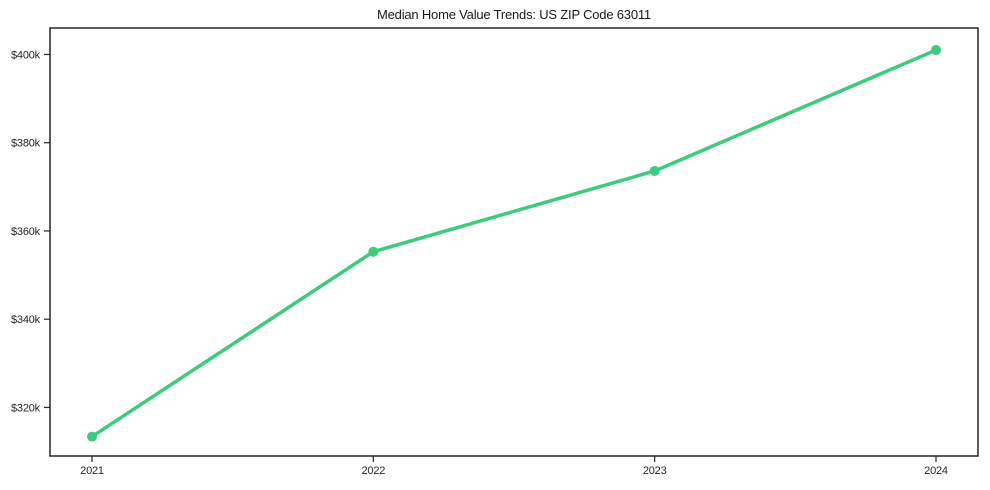  What do you see at coordinates (26, 232) in the screenshot?
I see `y-tick-label: $360k` at bounding box center [26, 232].